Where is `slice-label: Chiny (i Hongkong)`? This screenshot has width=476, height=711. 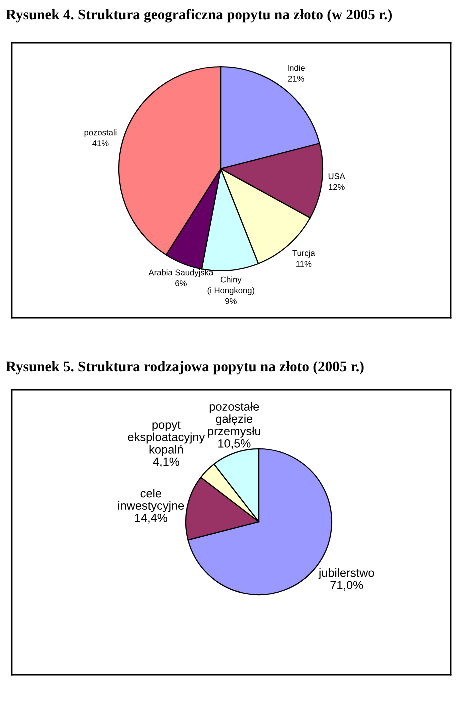 slice-label: Chiny (i Hongkong) is located at coordinates (231, 286).